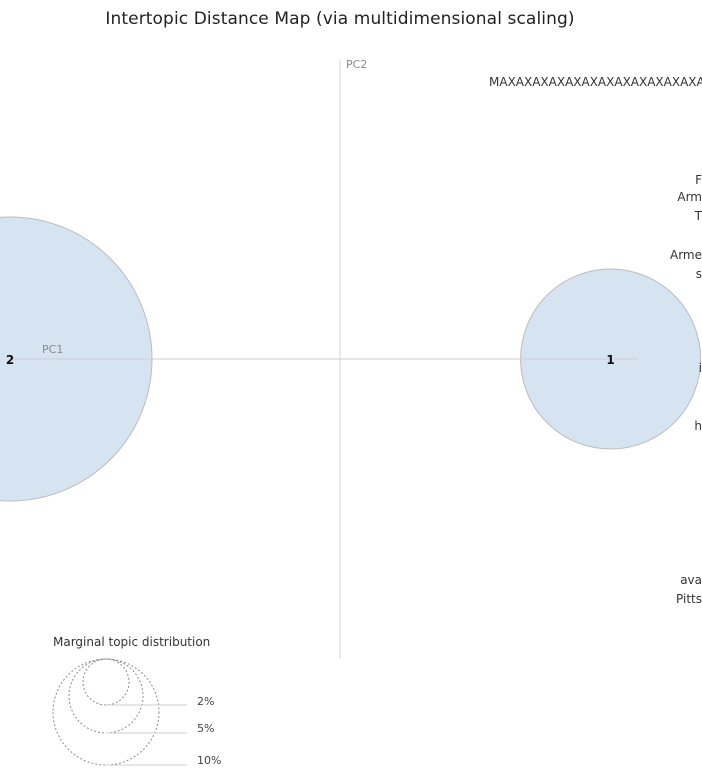 The width and height of the screenshot is (702, 774). Describe the element at coordinates (685, 255) in the screenshot. I see `right-panel-term: Arme` at that location.